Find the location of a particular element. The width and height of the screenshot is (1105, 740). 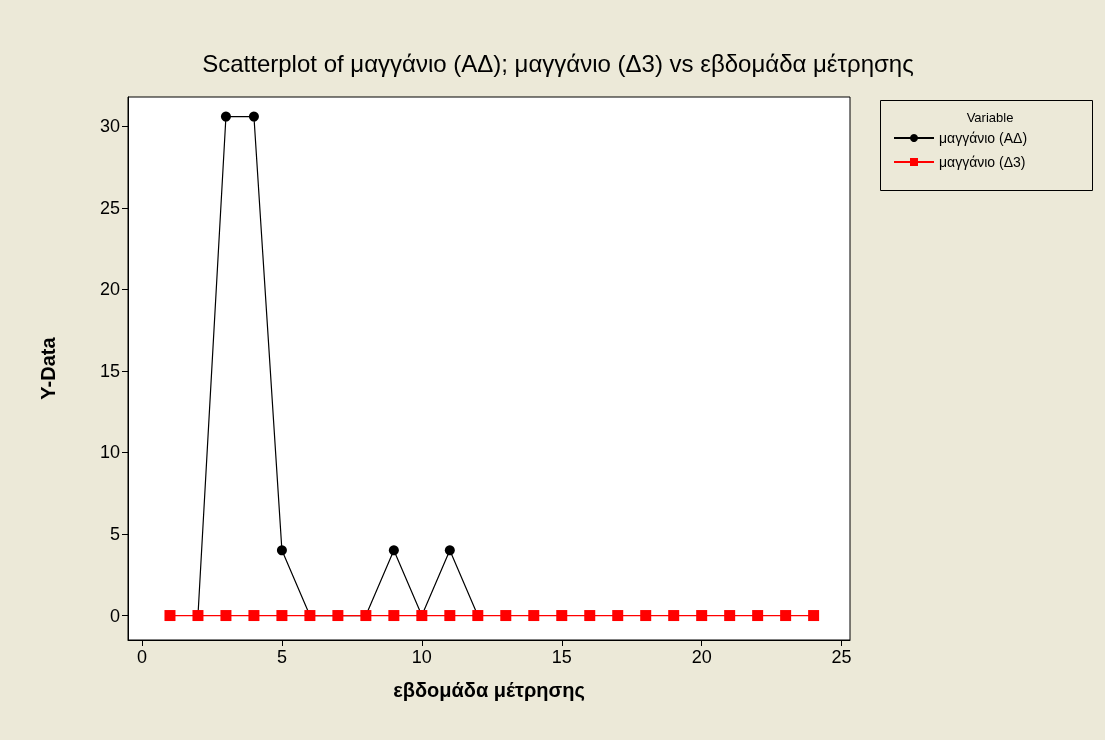

y-tick-label: 20 is located at coordinates (109, 289).